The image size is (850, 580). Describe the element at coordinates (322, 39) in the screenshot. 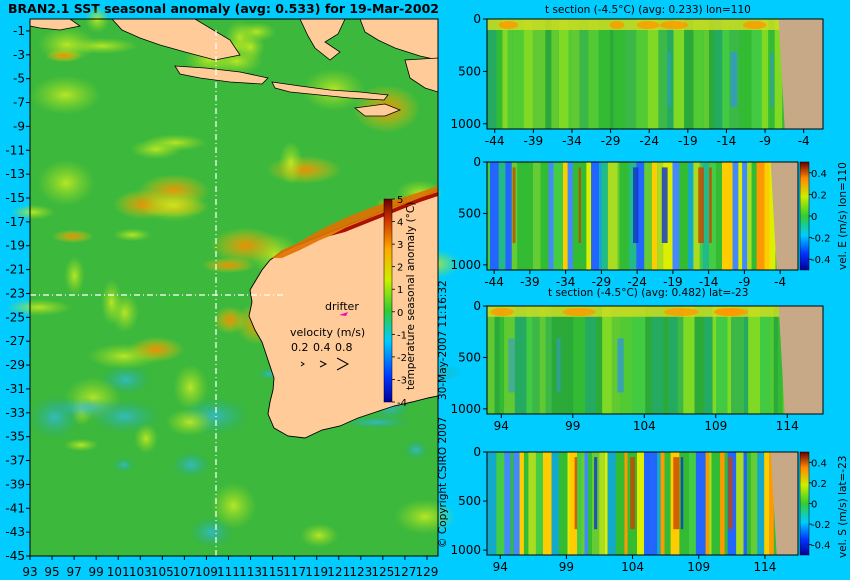

I see `land-sulawesi` at that location.